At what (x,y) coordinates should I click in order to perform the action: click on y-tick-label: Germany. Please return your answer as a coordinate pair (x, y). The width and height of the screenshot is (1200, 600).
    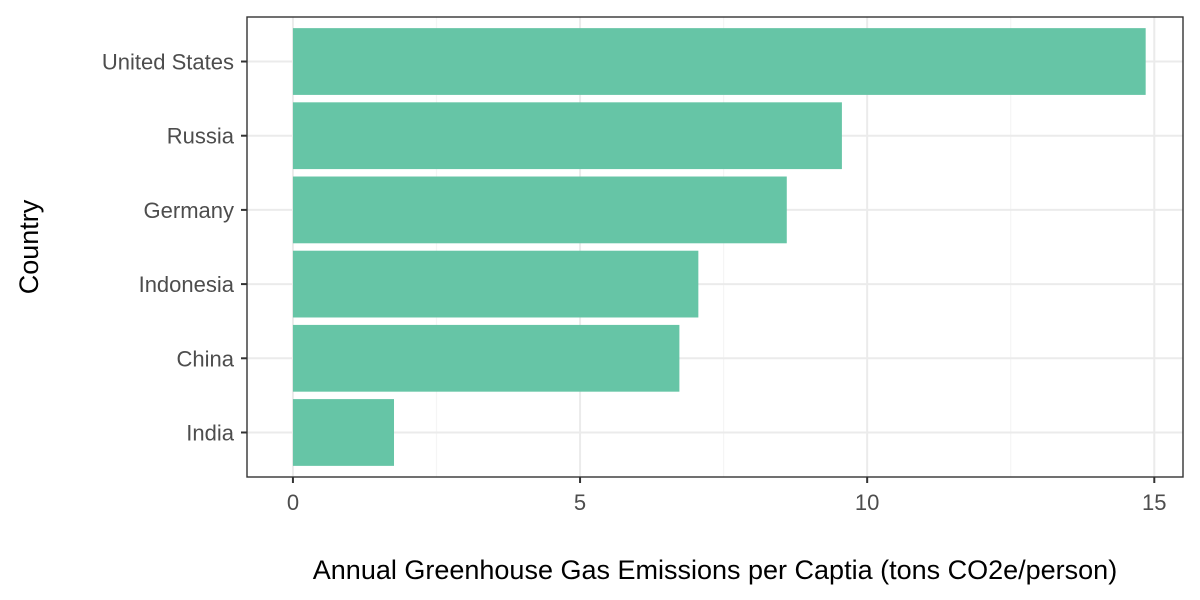
    Looking at the image, I should click on (189, 210).